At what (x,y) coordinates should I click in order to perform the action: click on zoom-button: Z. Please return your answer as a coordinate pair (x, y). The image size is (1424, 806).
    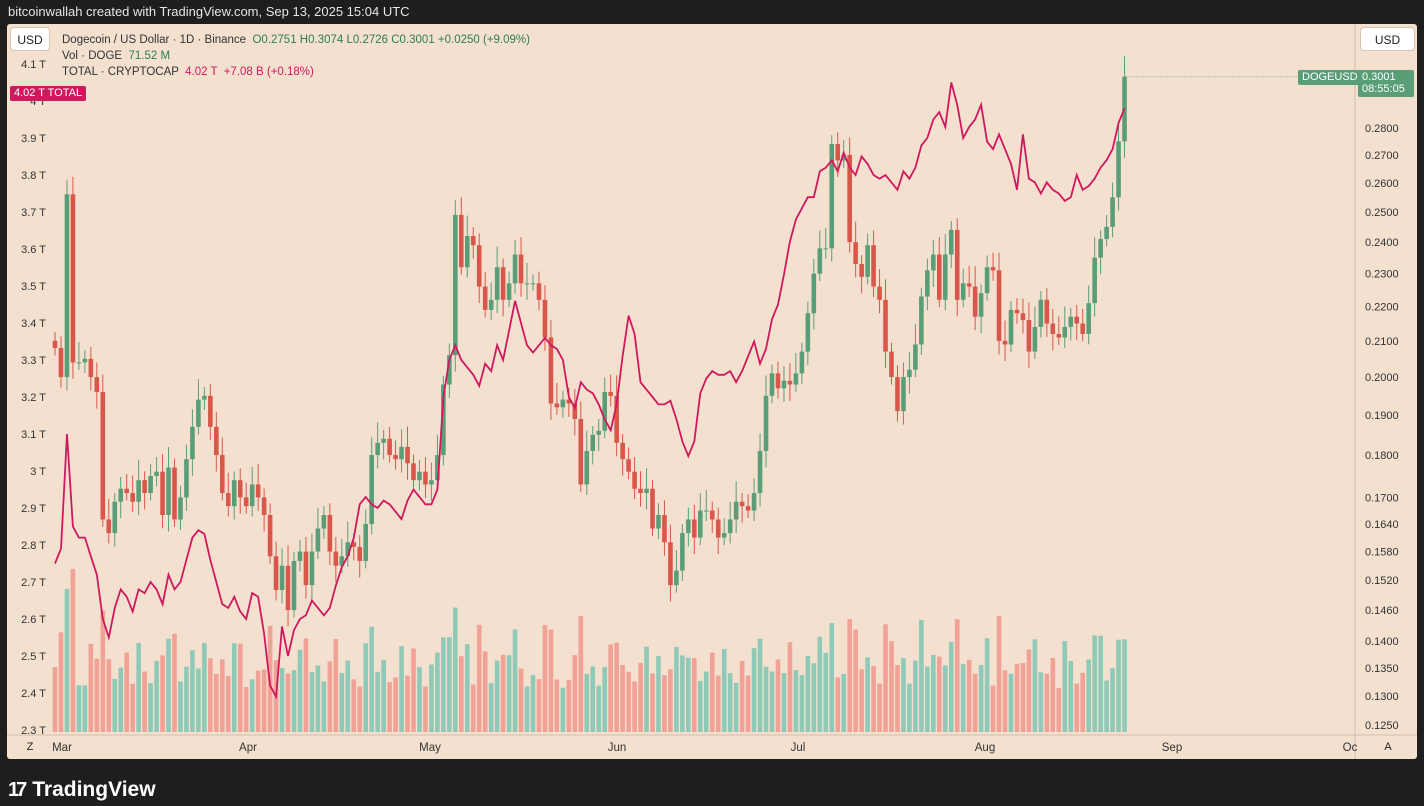
    Looking at the image, I should click on (30, 747).